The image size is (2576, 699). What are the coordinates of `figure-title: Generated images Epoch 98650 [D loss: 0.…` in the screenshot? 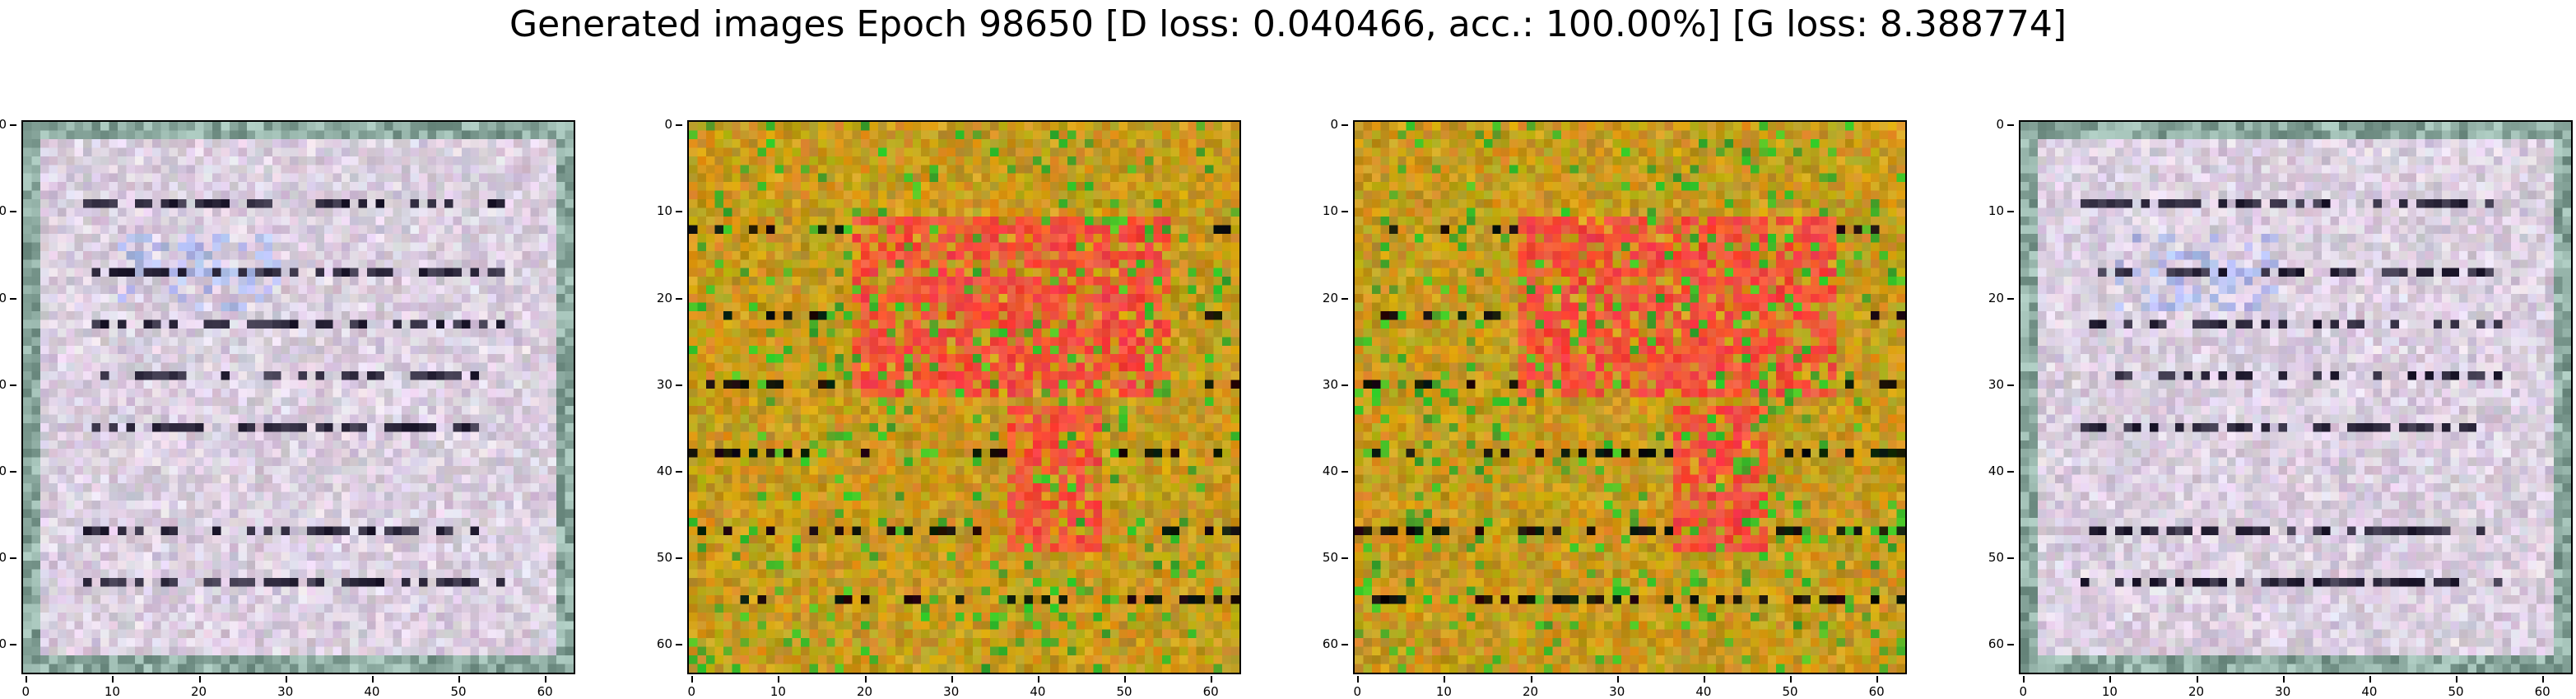 It's located at (1288, 25).